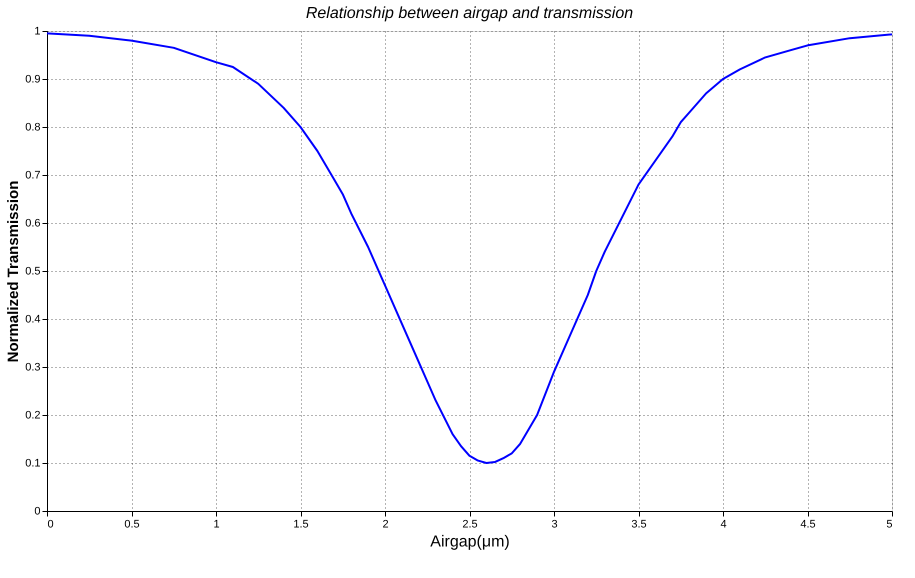 The width and height of the screenshot is (915, 578). I want to click on y-tick-label: 0.6, so click(32, 224).